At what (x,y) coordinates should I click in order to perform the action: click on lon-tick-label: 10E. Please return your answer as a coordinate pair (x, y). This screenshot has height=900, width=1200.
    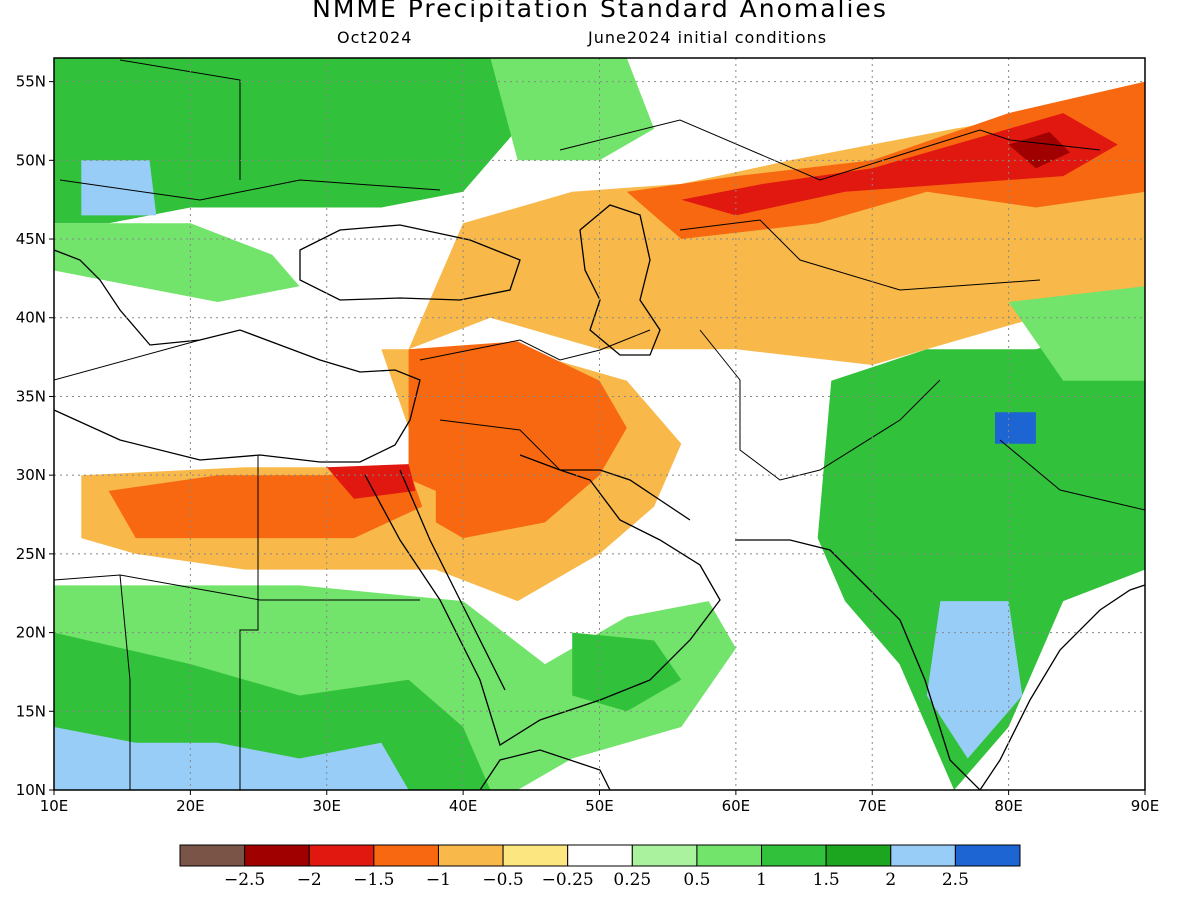
    Looking at the image, I should click on (54, 806).